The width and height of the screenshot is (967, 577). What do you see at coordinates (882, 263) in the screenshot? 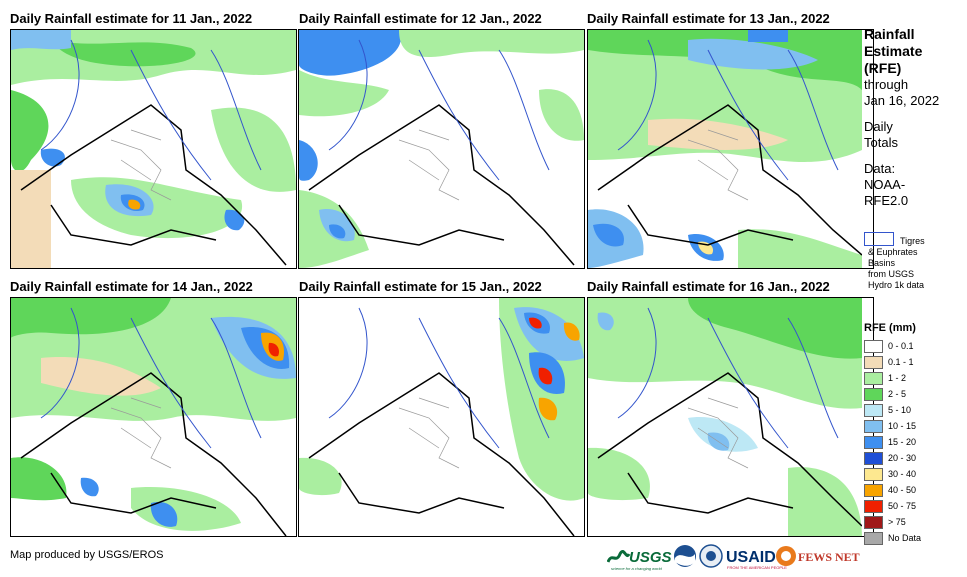
I see `basin-key-line3: Basins` at bounding box center [882, 263].